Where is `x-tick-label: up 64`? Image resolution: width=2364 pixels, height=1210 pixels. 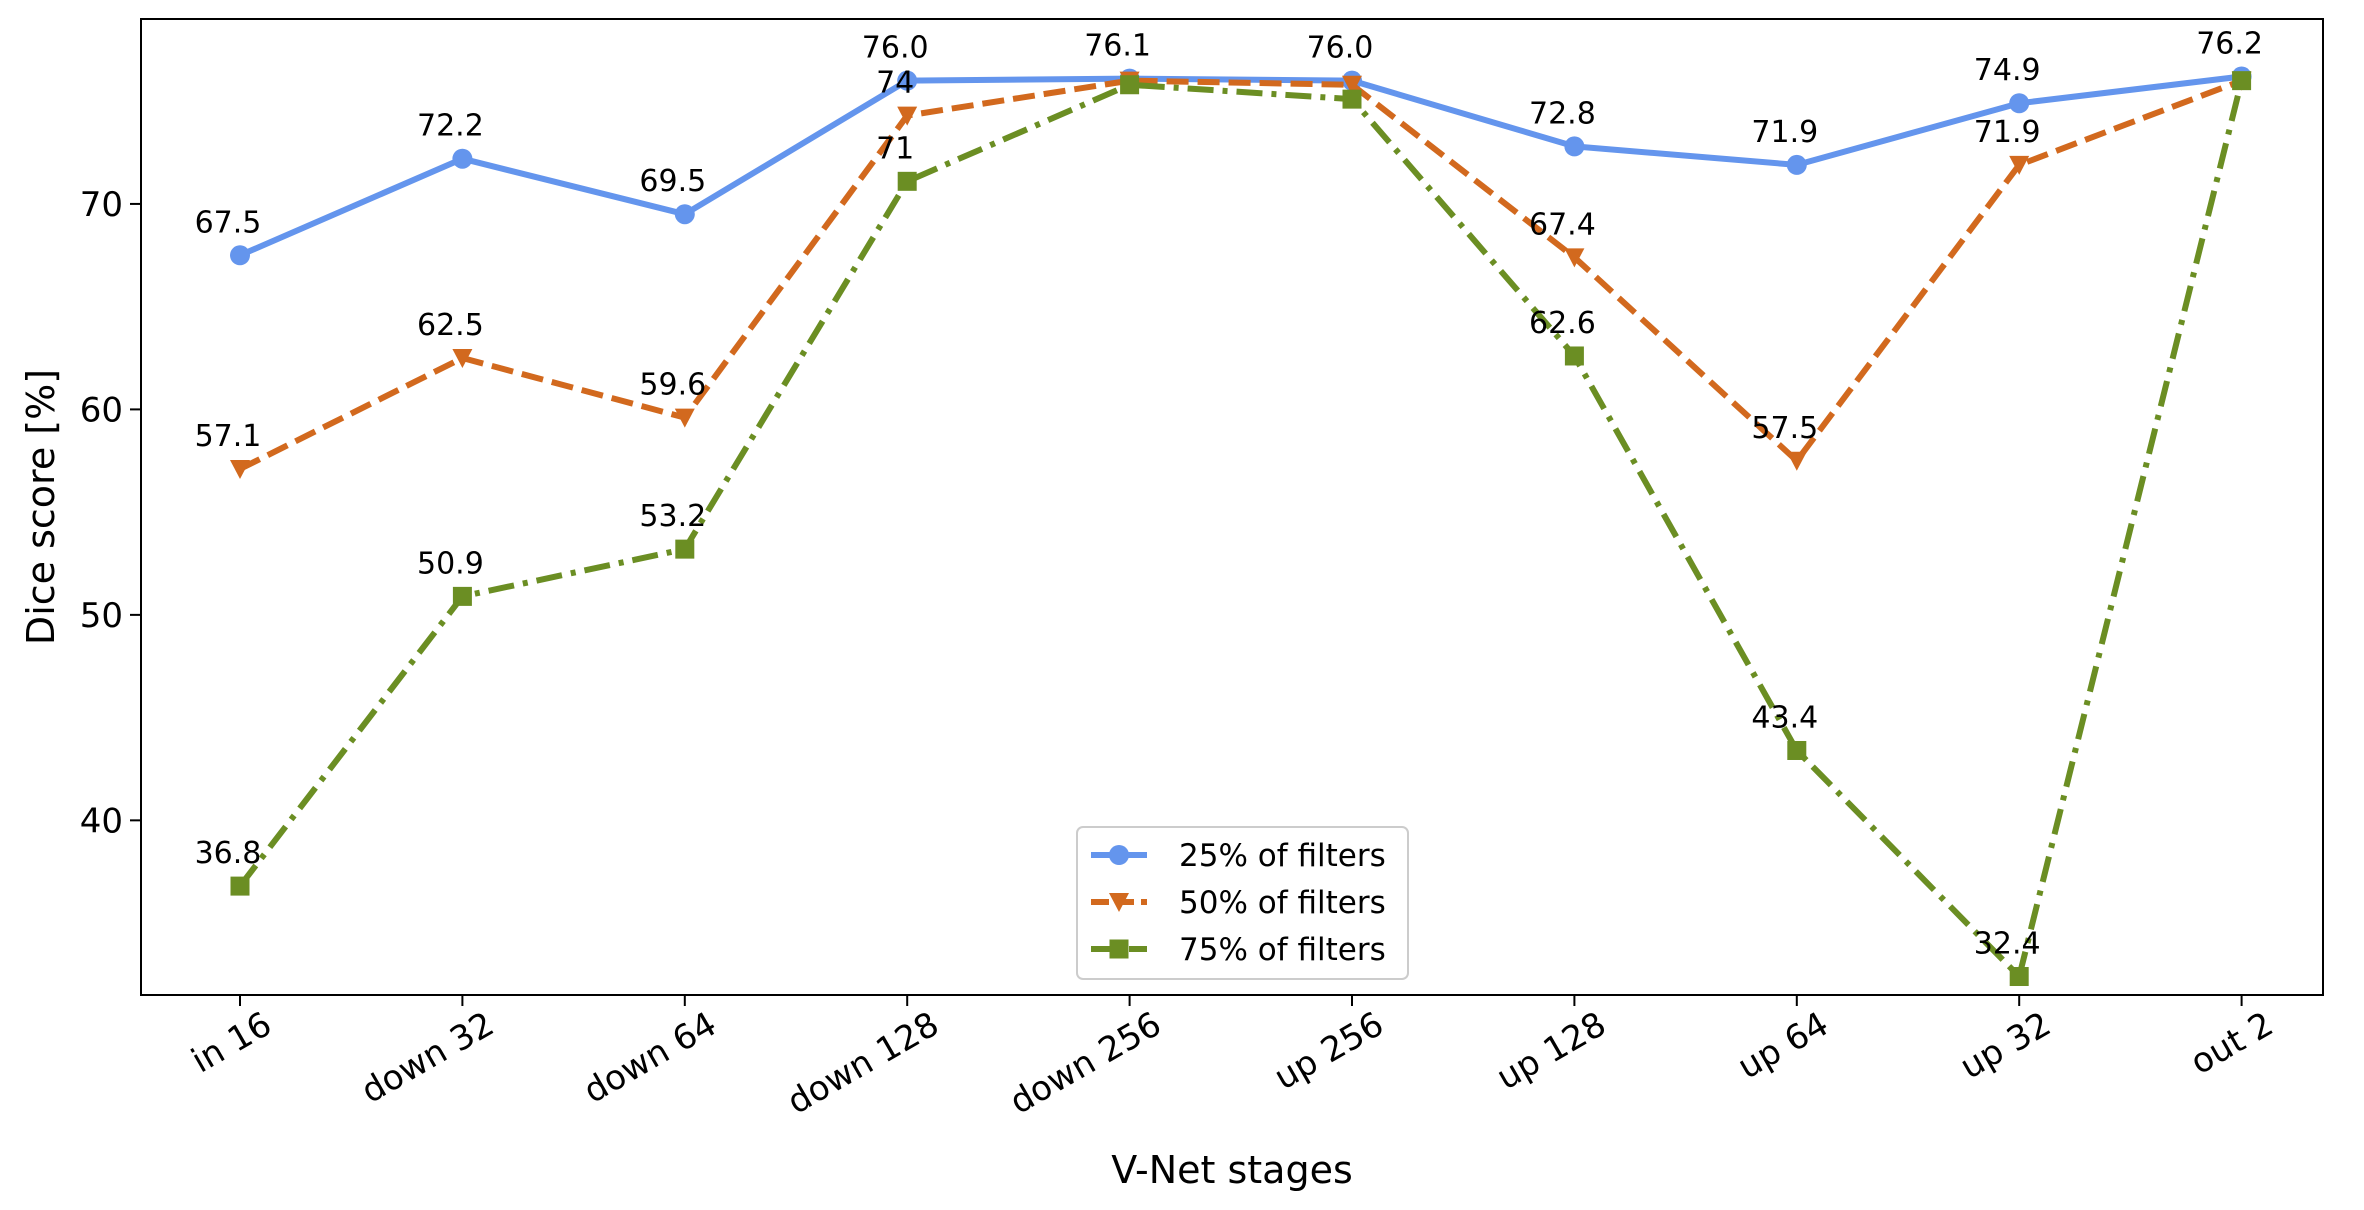 x-tick-label: up 64 is located at coordinates (1783, 1045).